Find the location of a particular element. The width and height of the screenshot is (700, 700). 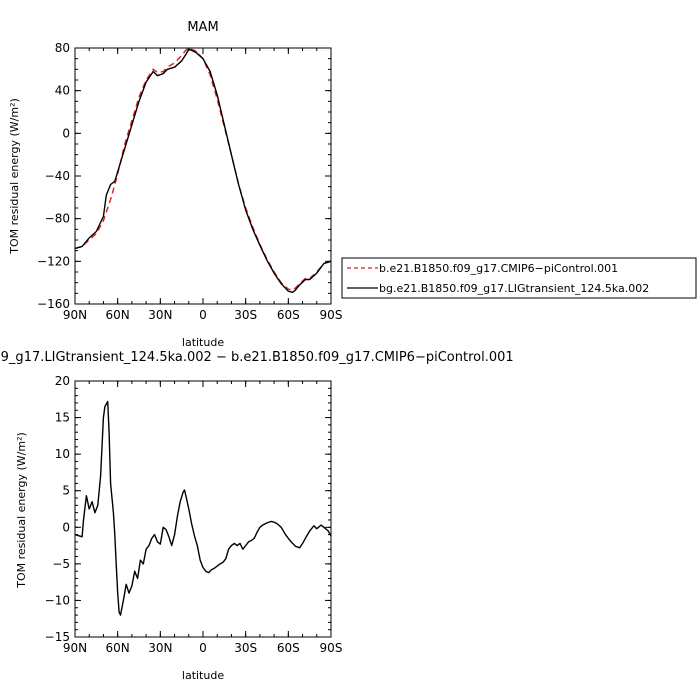

legend-box is located at coordinates (519, 278).